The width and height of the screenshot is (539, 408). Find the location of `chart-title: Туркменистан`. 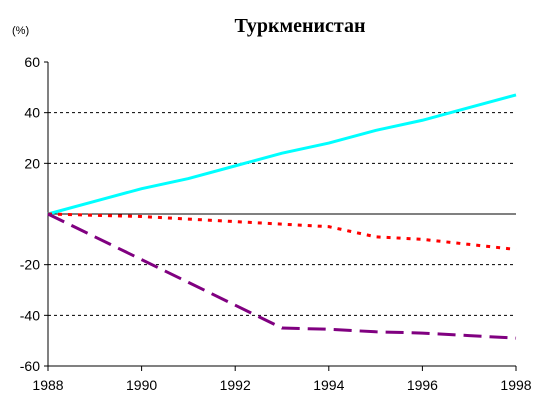

chart-title: Туркменистан is located at coordinates (299, 26).